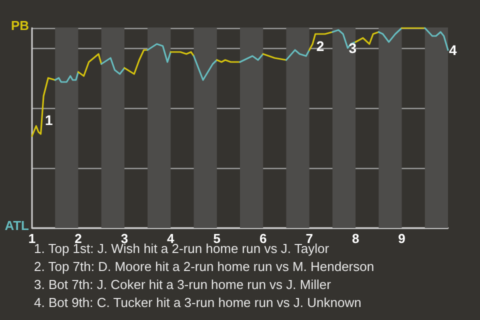 The height and width of the screenshot is (320, 480). What do you see at coordinates (263, 238) in the screenshot?
I see `x-tick-label: 6` at bounding box center [263, 238].